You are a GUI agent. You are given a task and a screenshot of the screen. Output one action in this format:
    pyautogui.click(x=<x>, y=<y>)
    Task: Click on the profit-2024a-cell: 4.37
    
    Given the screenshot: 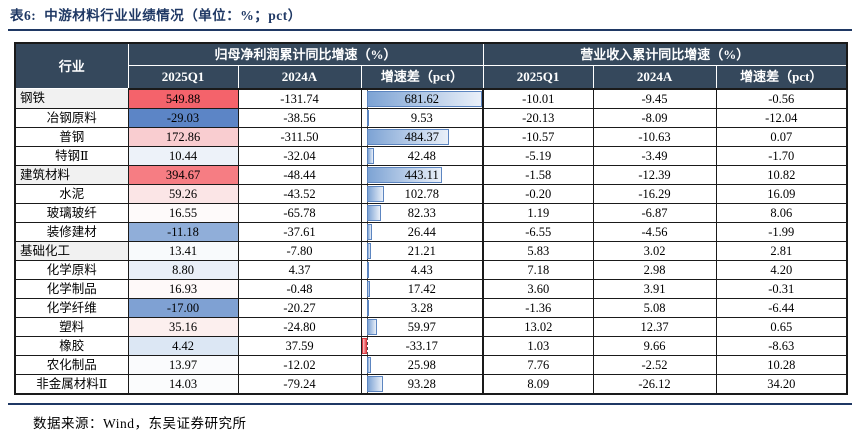 What is the action you would take?
    pyautogui.click(x=299, y=269)
    